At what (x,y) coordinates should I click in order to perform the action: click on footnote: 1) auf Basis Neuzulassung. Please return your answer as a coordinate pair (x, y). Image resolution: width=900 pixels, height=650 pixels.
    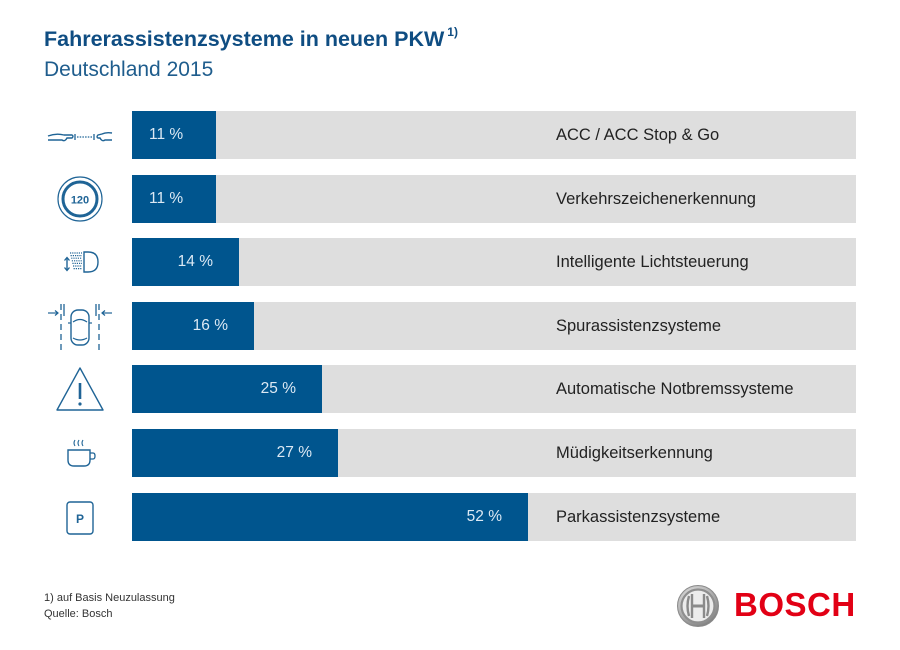
    Looking at the image, I should click on (109, 598).